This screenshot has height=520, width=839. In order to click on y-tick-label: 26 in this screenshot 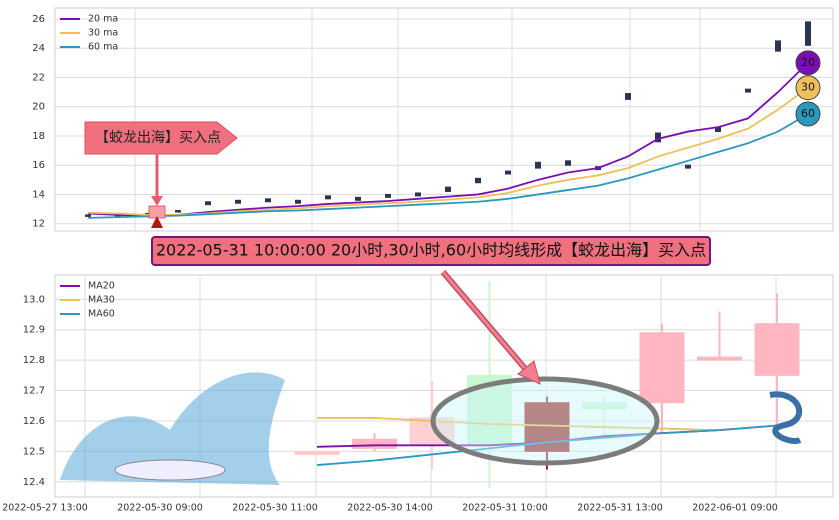, I will do `click(38, 19)`.